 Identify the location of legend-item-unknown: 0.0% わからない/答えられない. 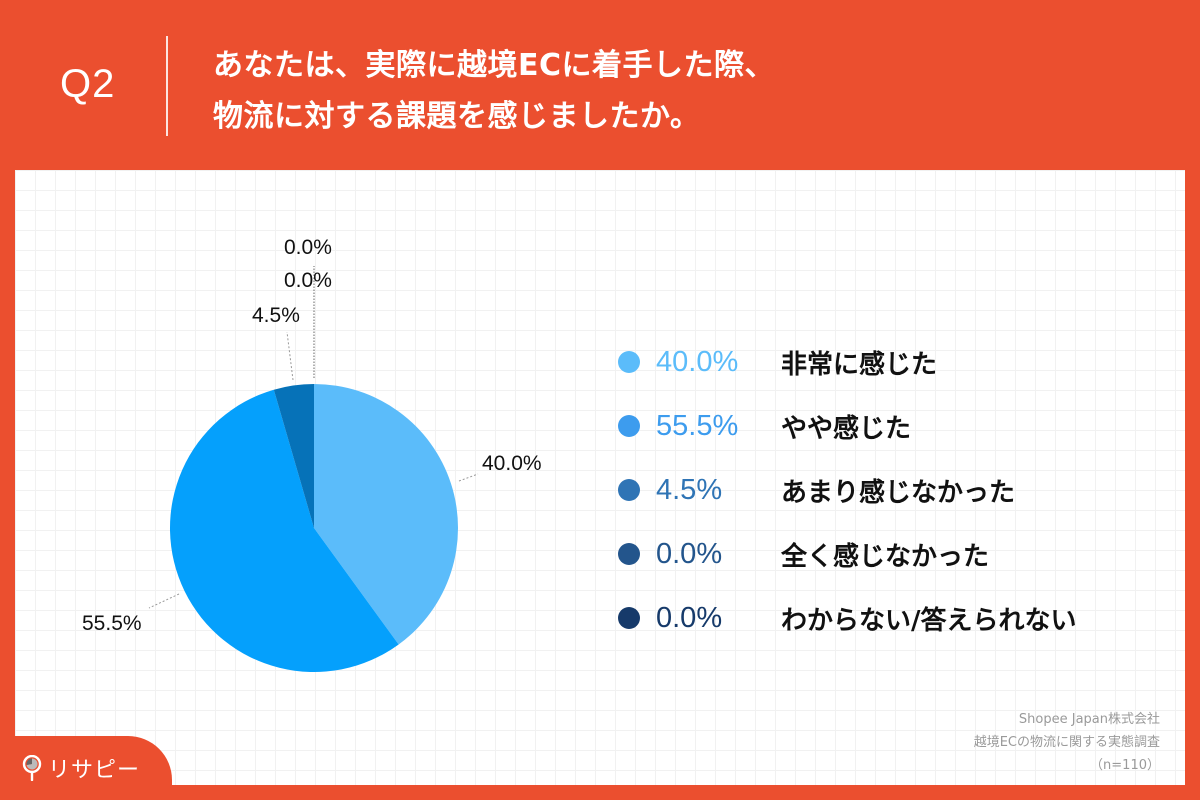
(847, 618).